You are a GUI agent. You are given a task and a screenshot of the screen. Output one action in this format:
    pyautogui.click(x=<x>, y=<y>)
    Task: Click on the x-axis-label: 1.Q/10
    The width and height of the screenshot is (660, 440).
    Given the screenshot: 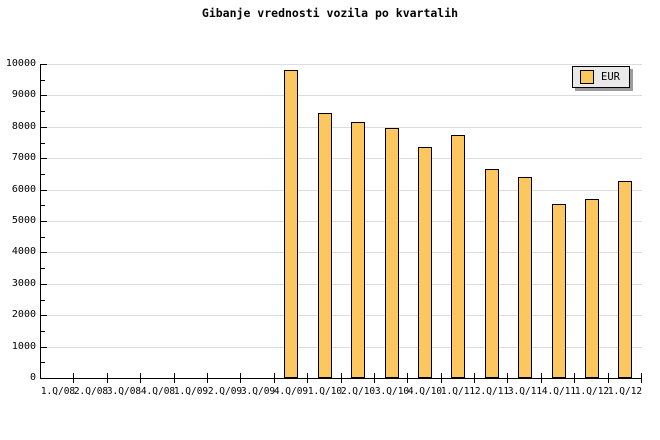 What is the action you would take?
    pyautogui.click(x=325, y=391)
    